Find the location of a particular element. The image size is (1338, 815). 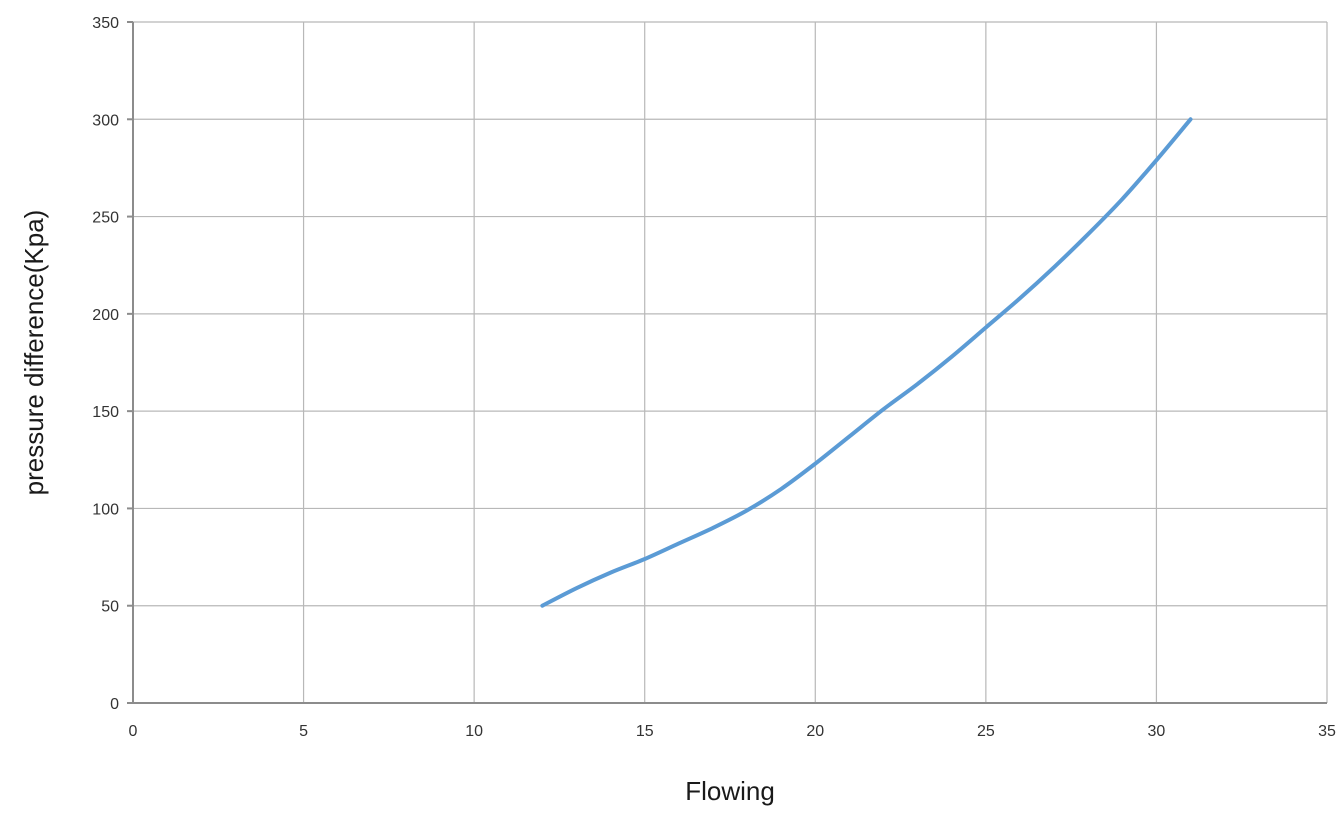

y-tick-label: 300 is located at coordinates (105, 120).